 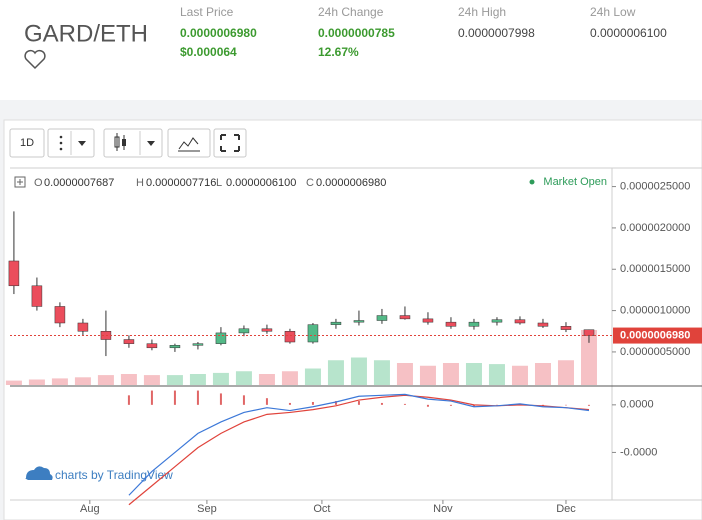 I want to click on toolbar-icons, so click(x=149, y=143).